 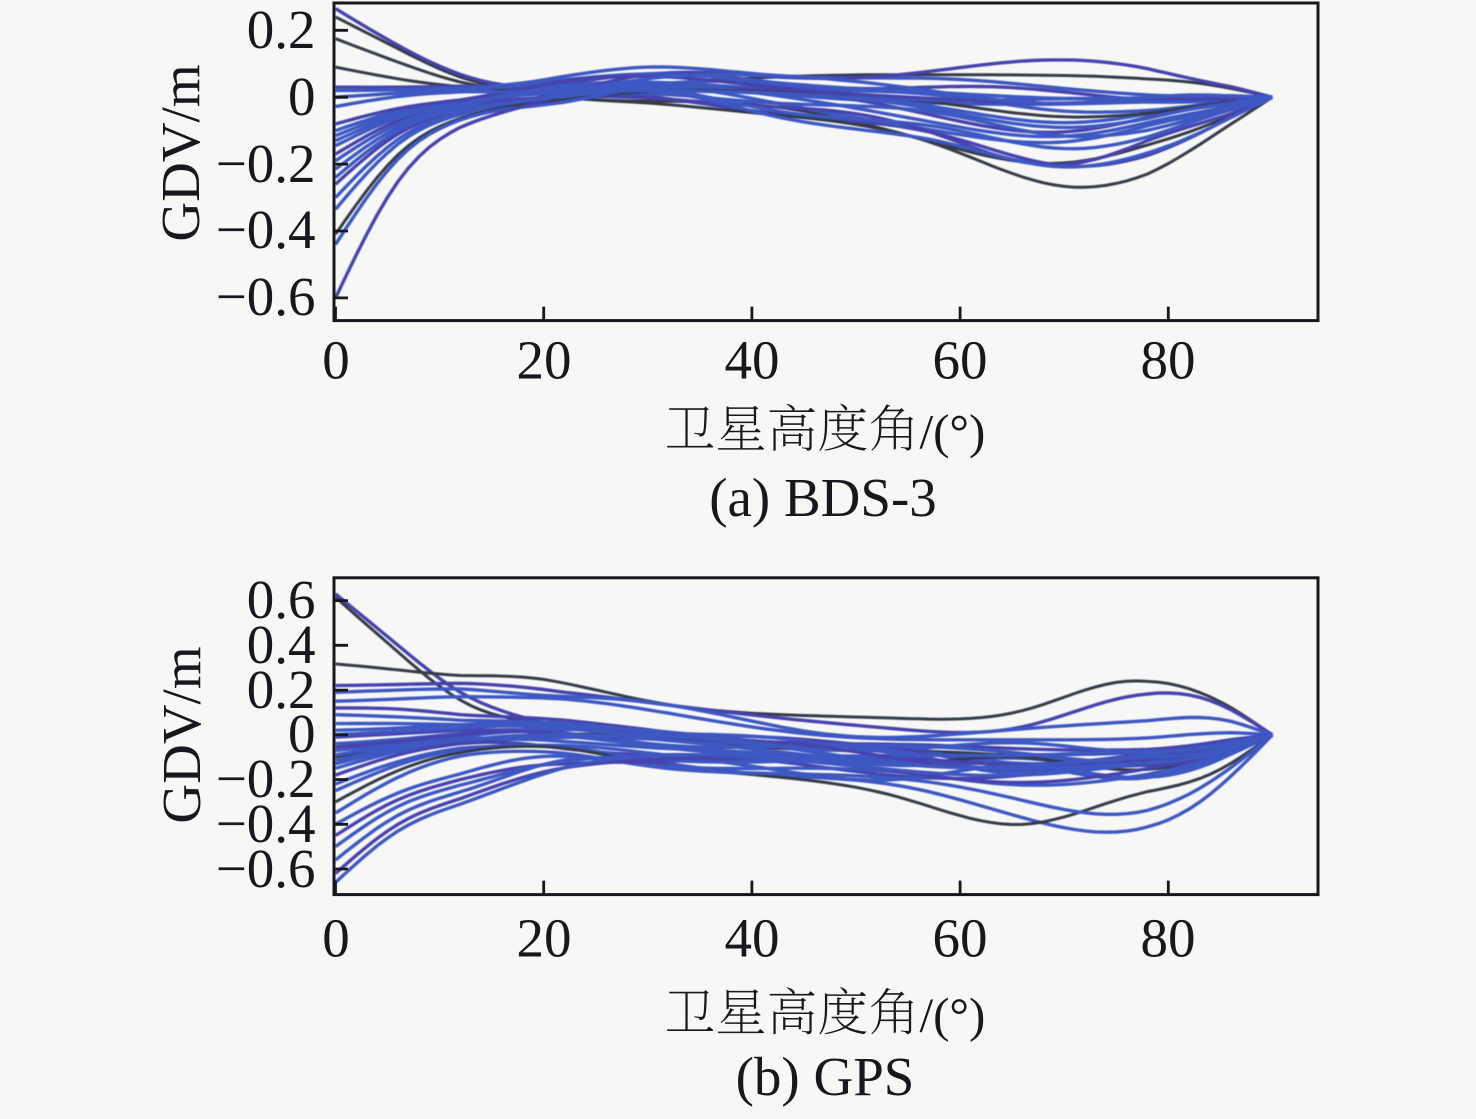 What do you see at coordinates (281, 599) in the screenshot?
I see `svg-text: 0.6` at bounding box center [281, 599].